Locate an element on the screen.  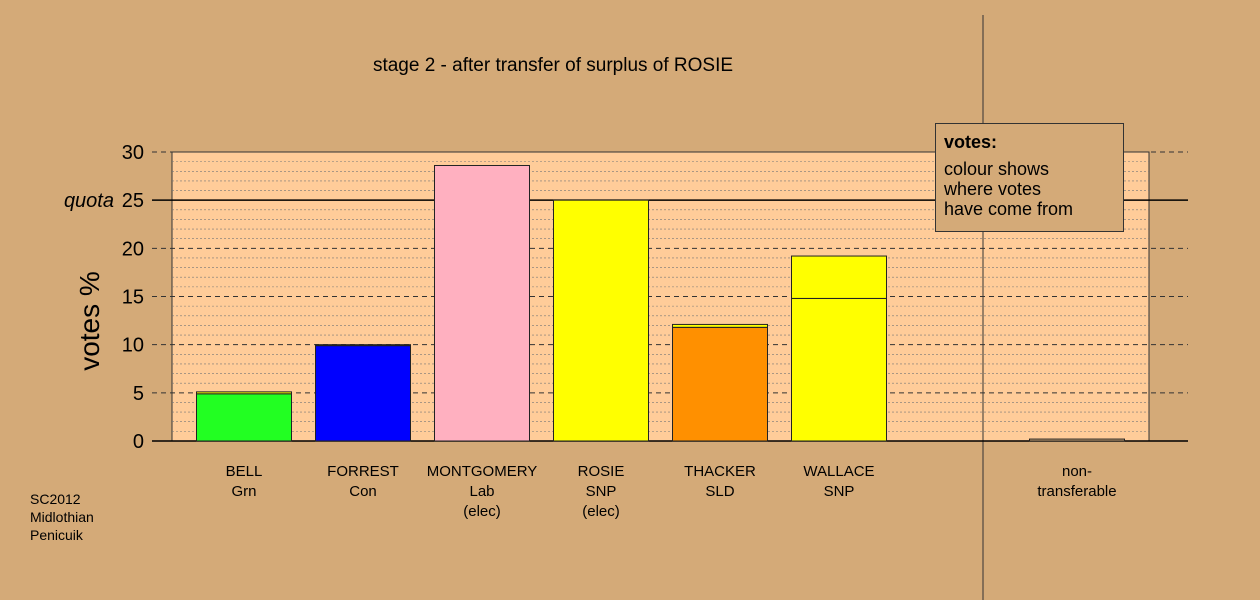
y-tick-label: 10 is located at coordinates (133, 346).